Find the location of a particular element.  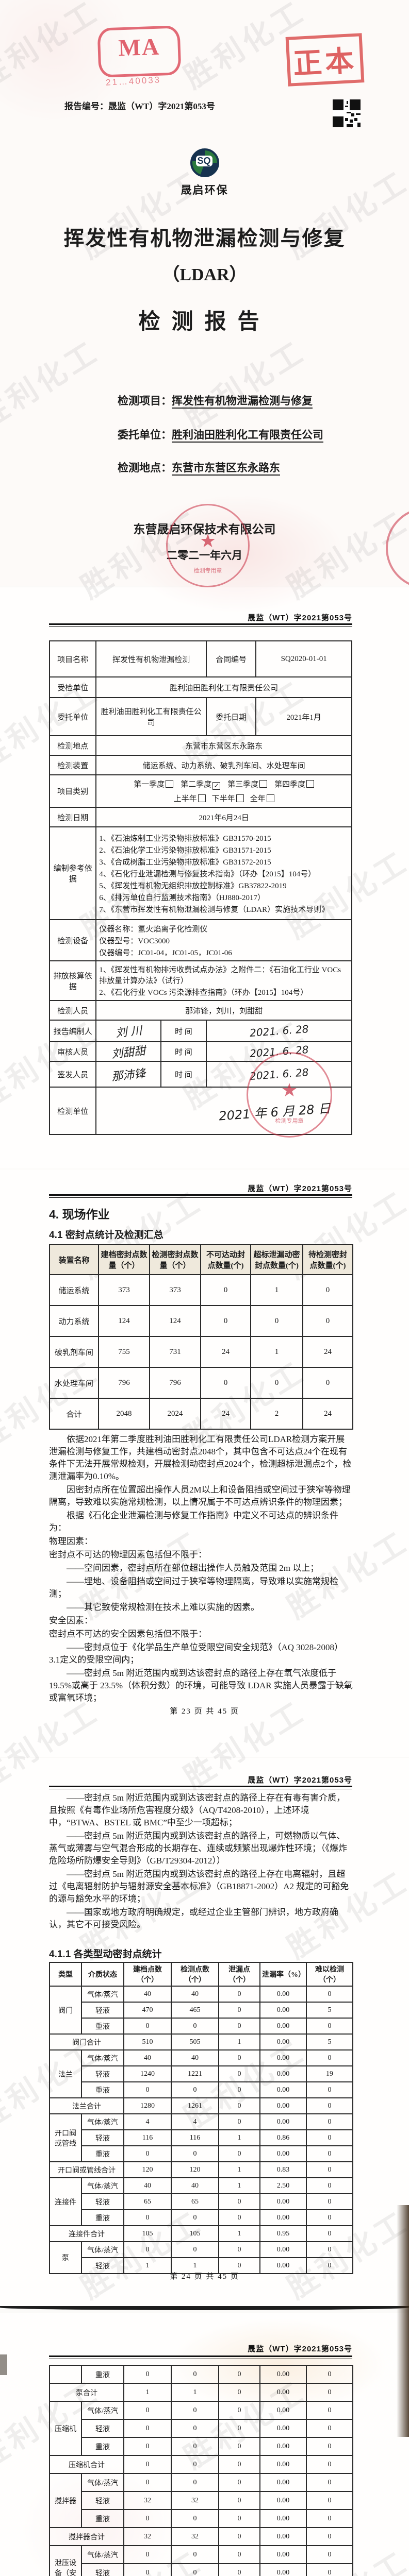

table-cell: 2 is located at coordinates (276, 1414).